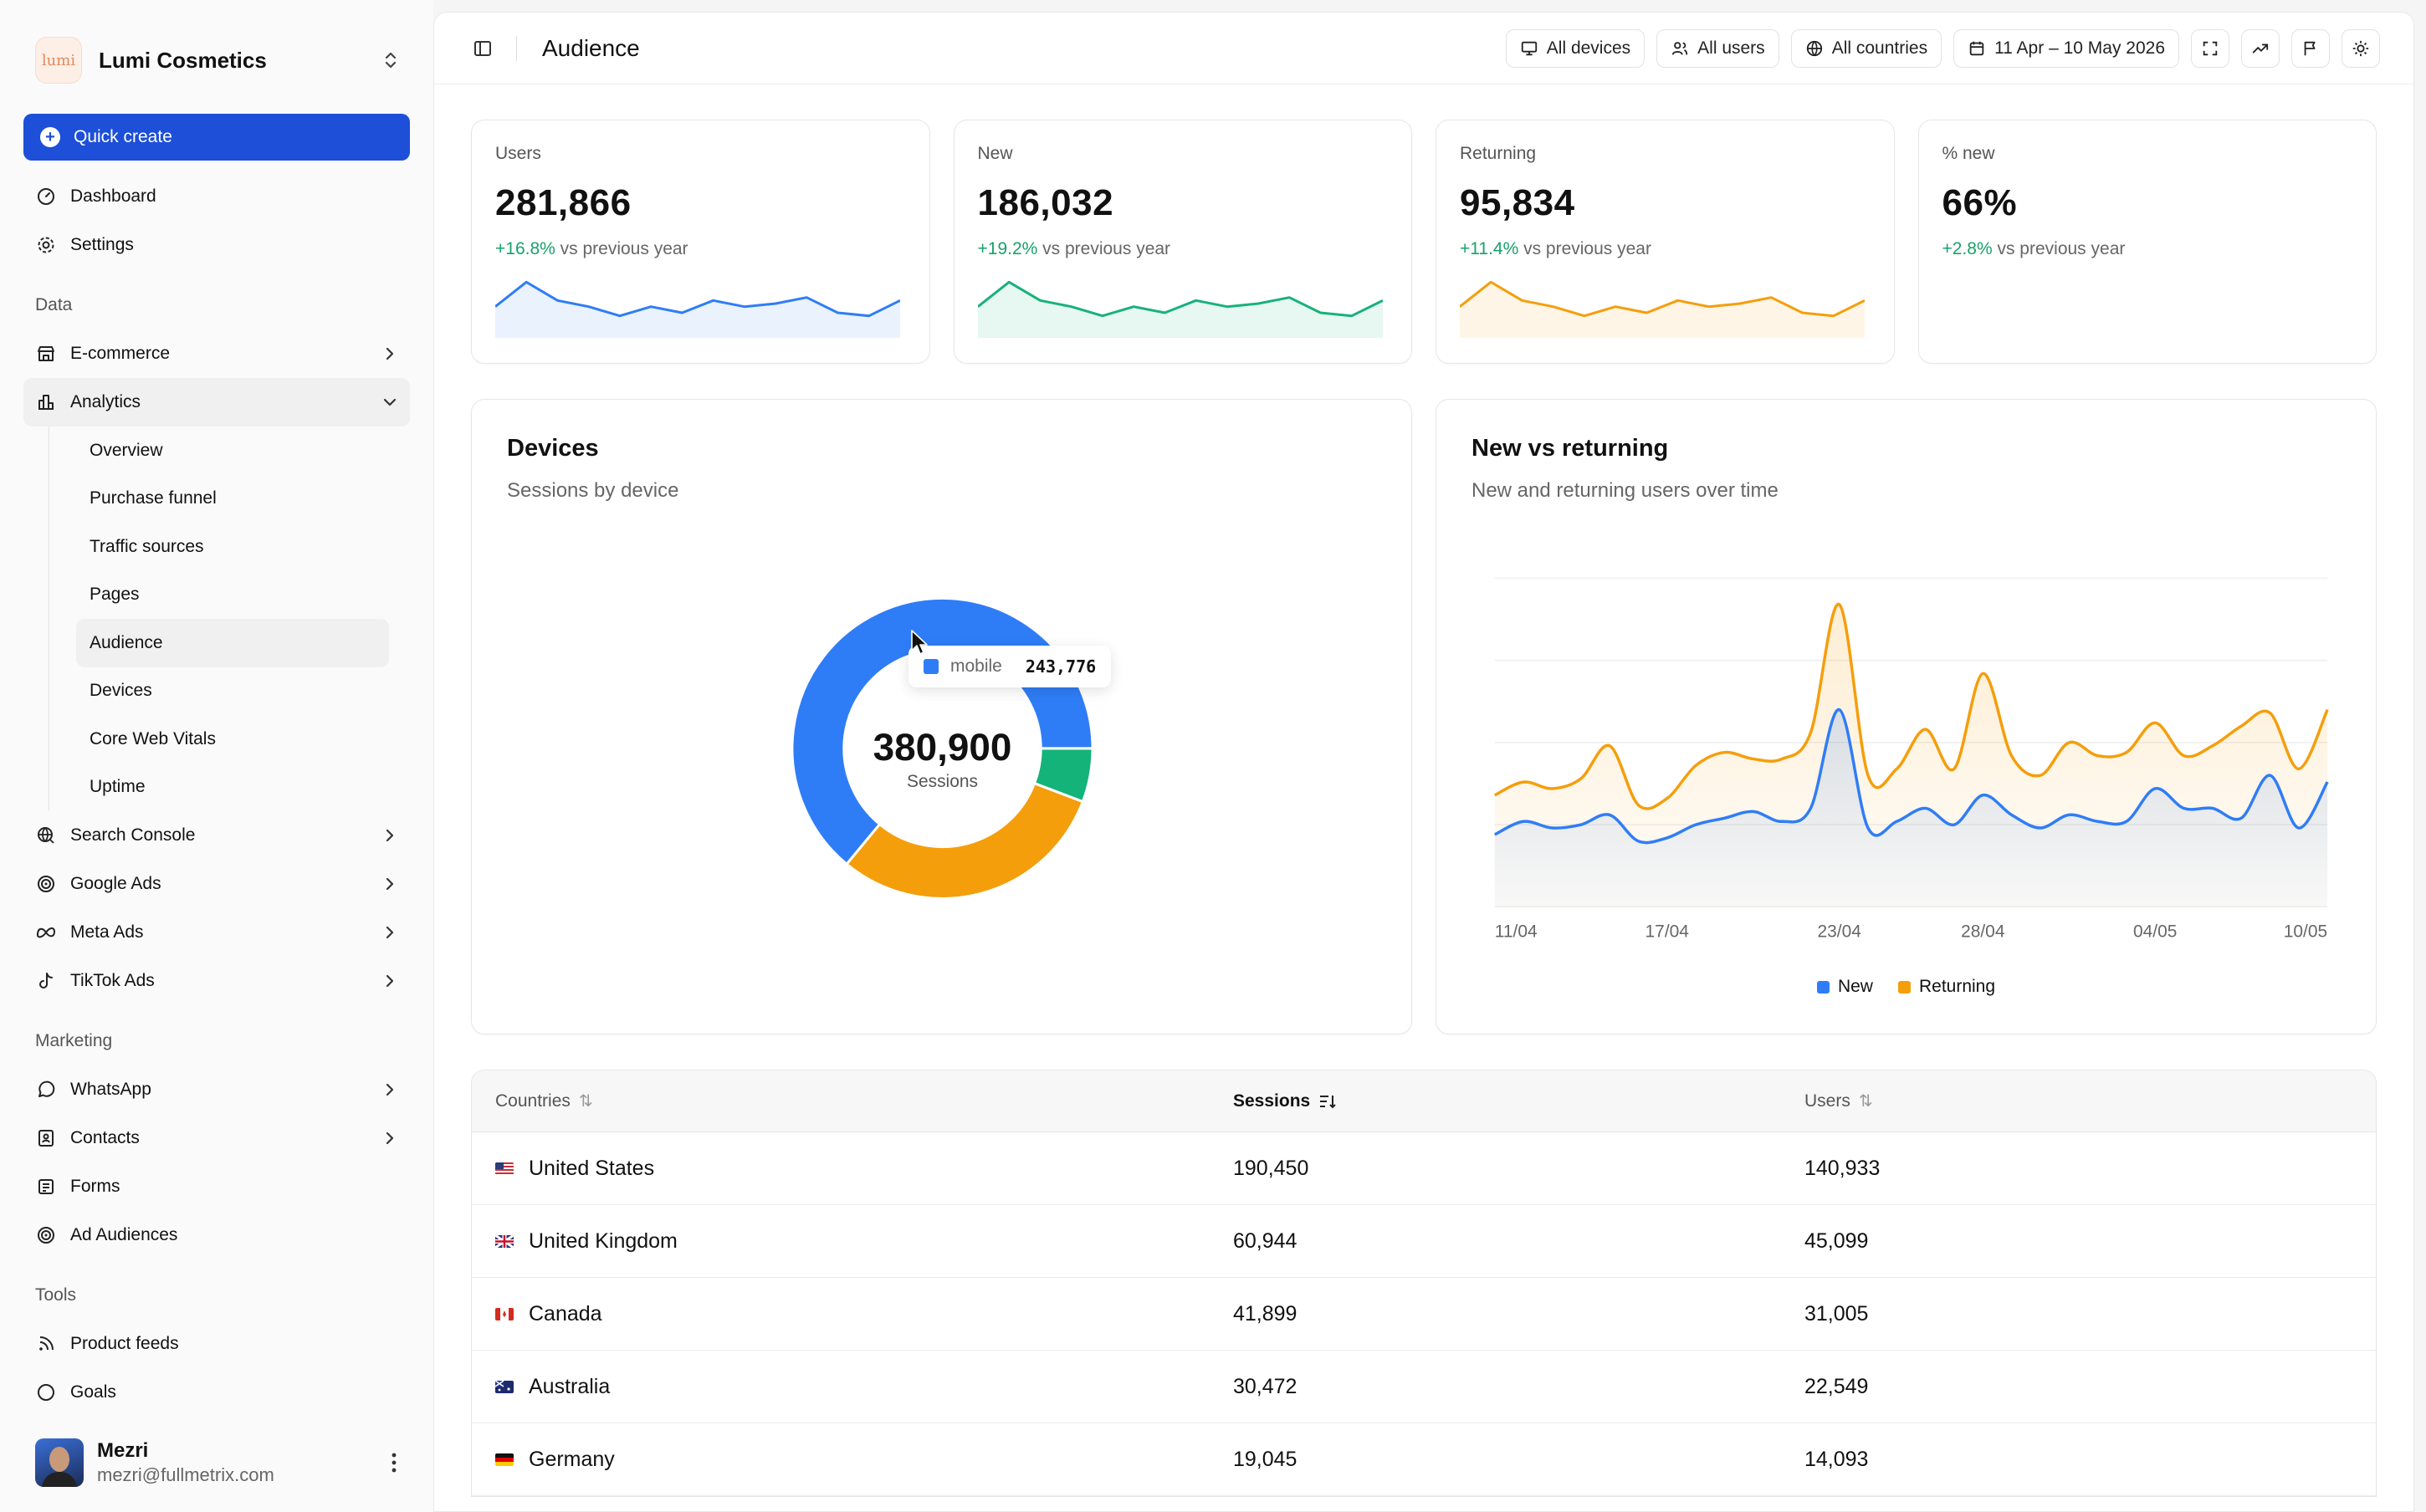  What do you see at coordinates (390, 402) in the screenshot?
I see `chevron-down-icon` at bounding box center [390, 402].